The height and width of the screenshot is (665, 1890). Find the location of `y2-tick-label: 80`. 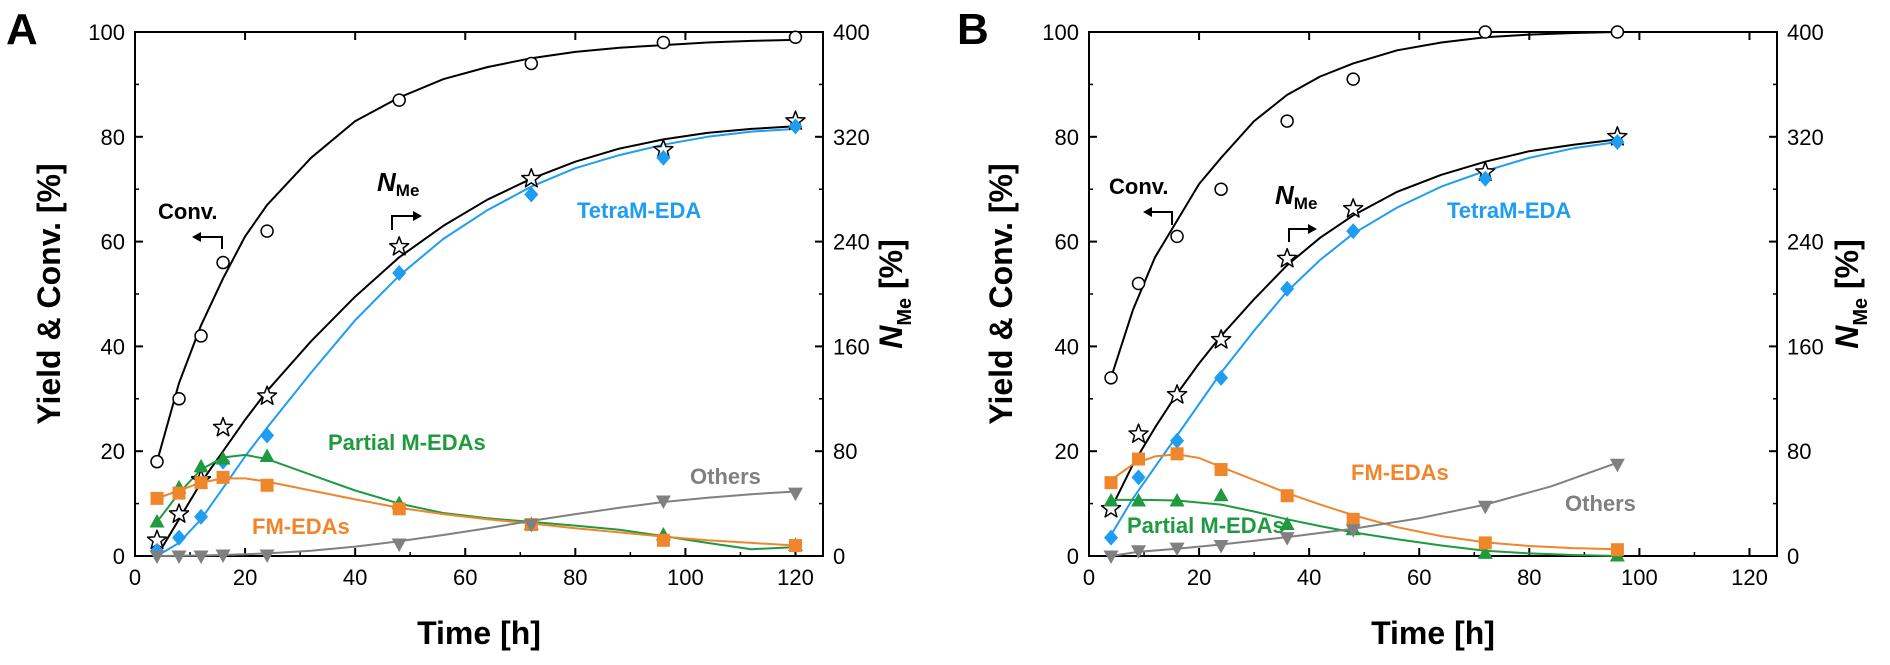

y2-tick-label: 80 is located at coordinates (845, 451).